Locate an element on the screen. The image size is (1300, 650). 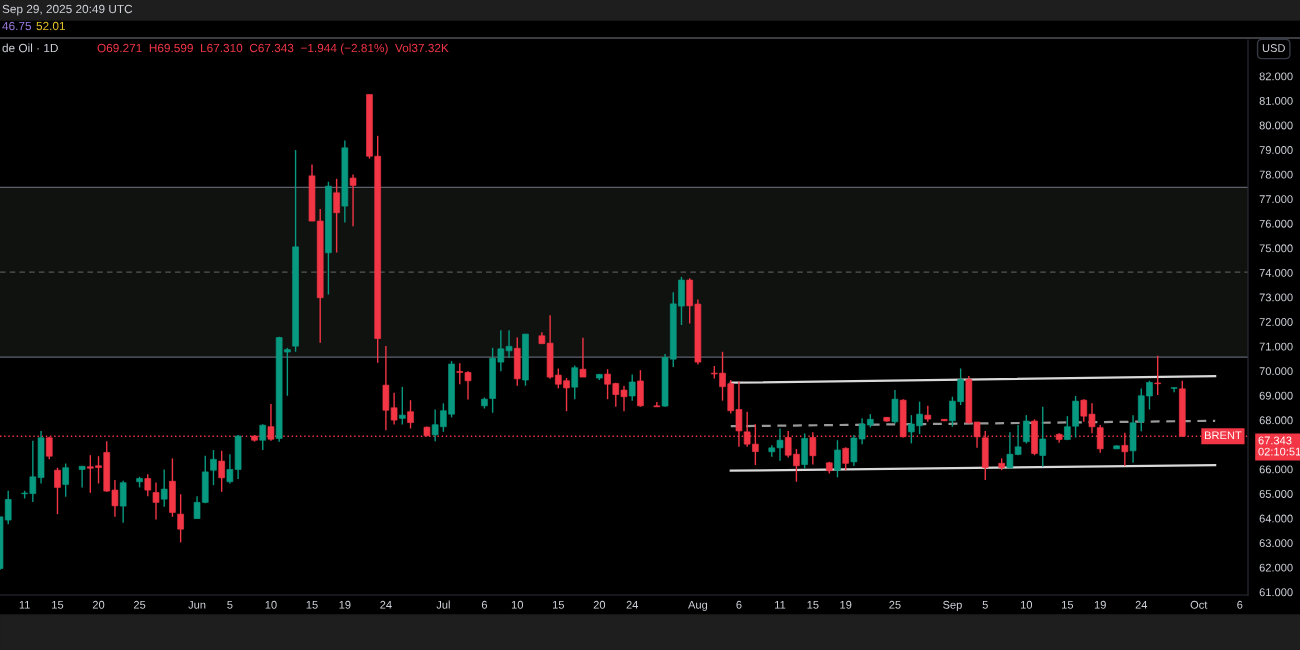
x-tick-label: Jul is located at coordinates (443, 604).